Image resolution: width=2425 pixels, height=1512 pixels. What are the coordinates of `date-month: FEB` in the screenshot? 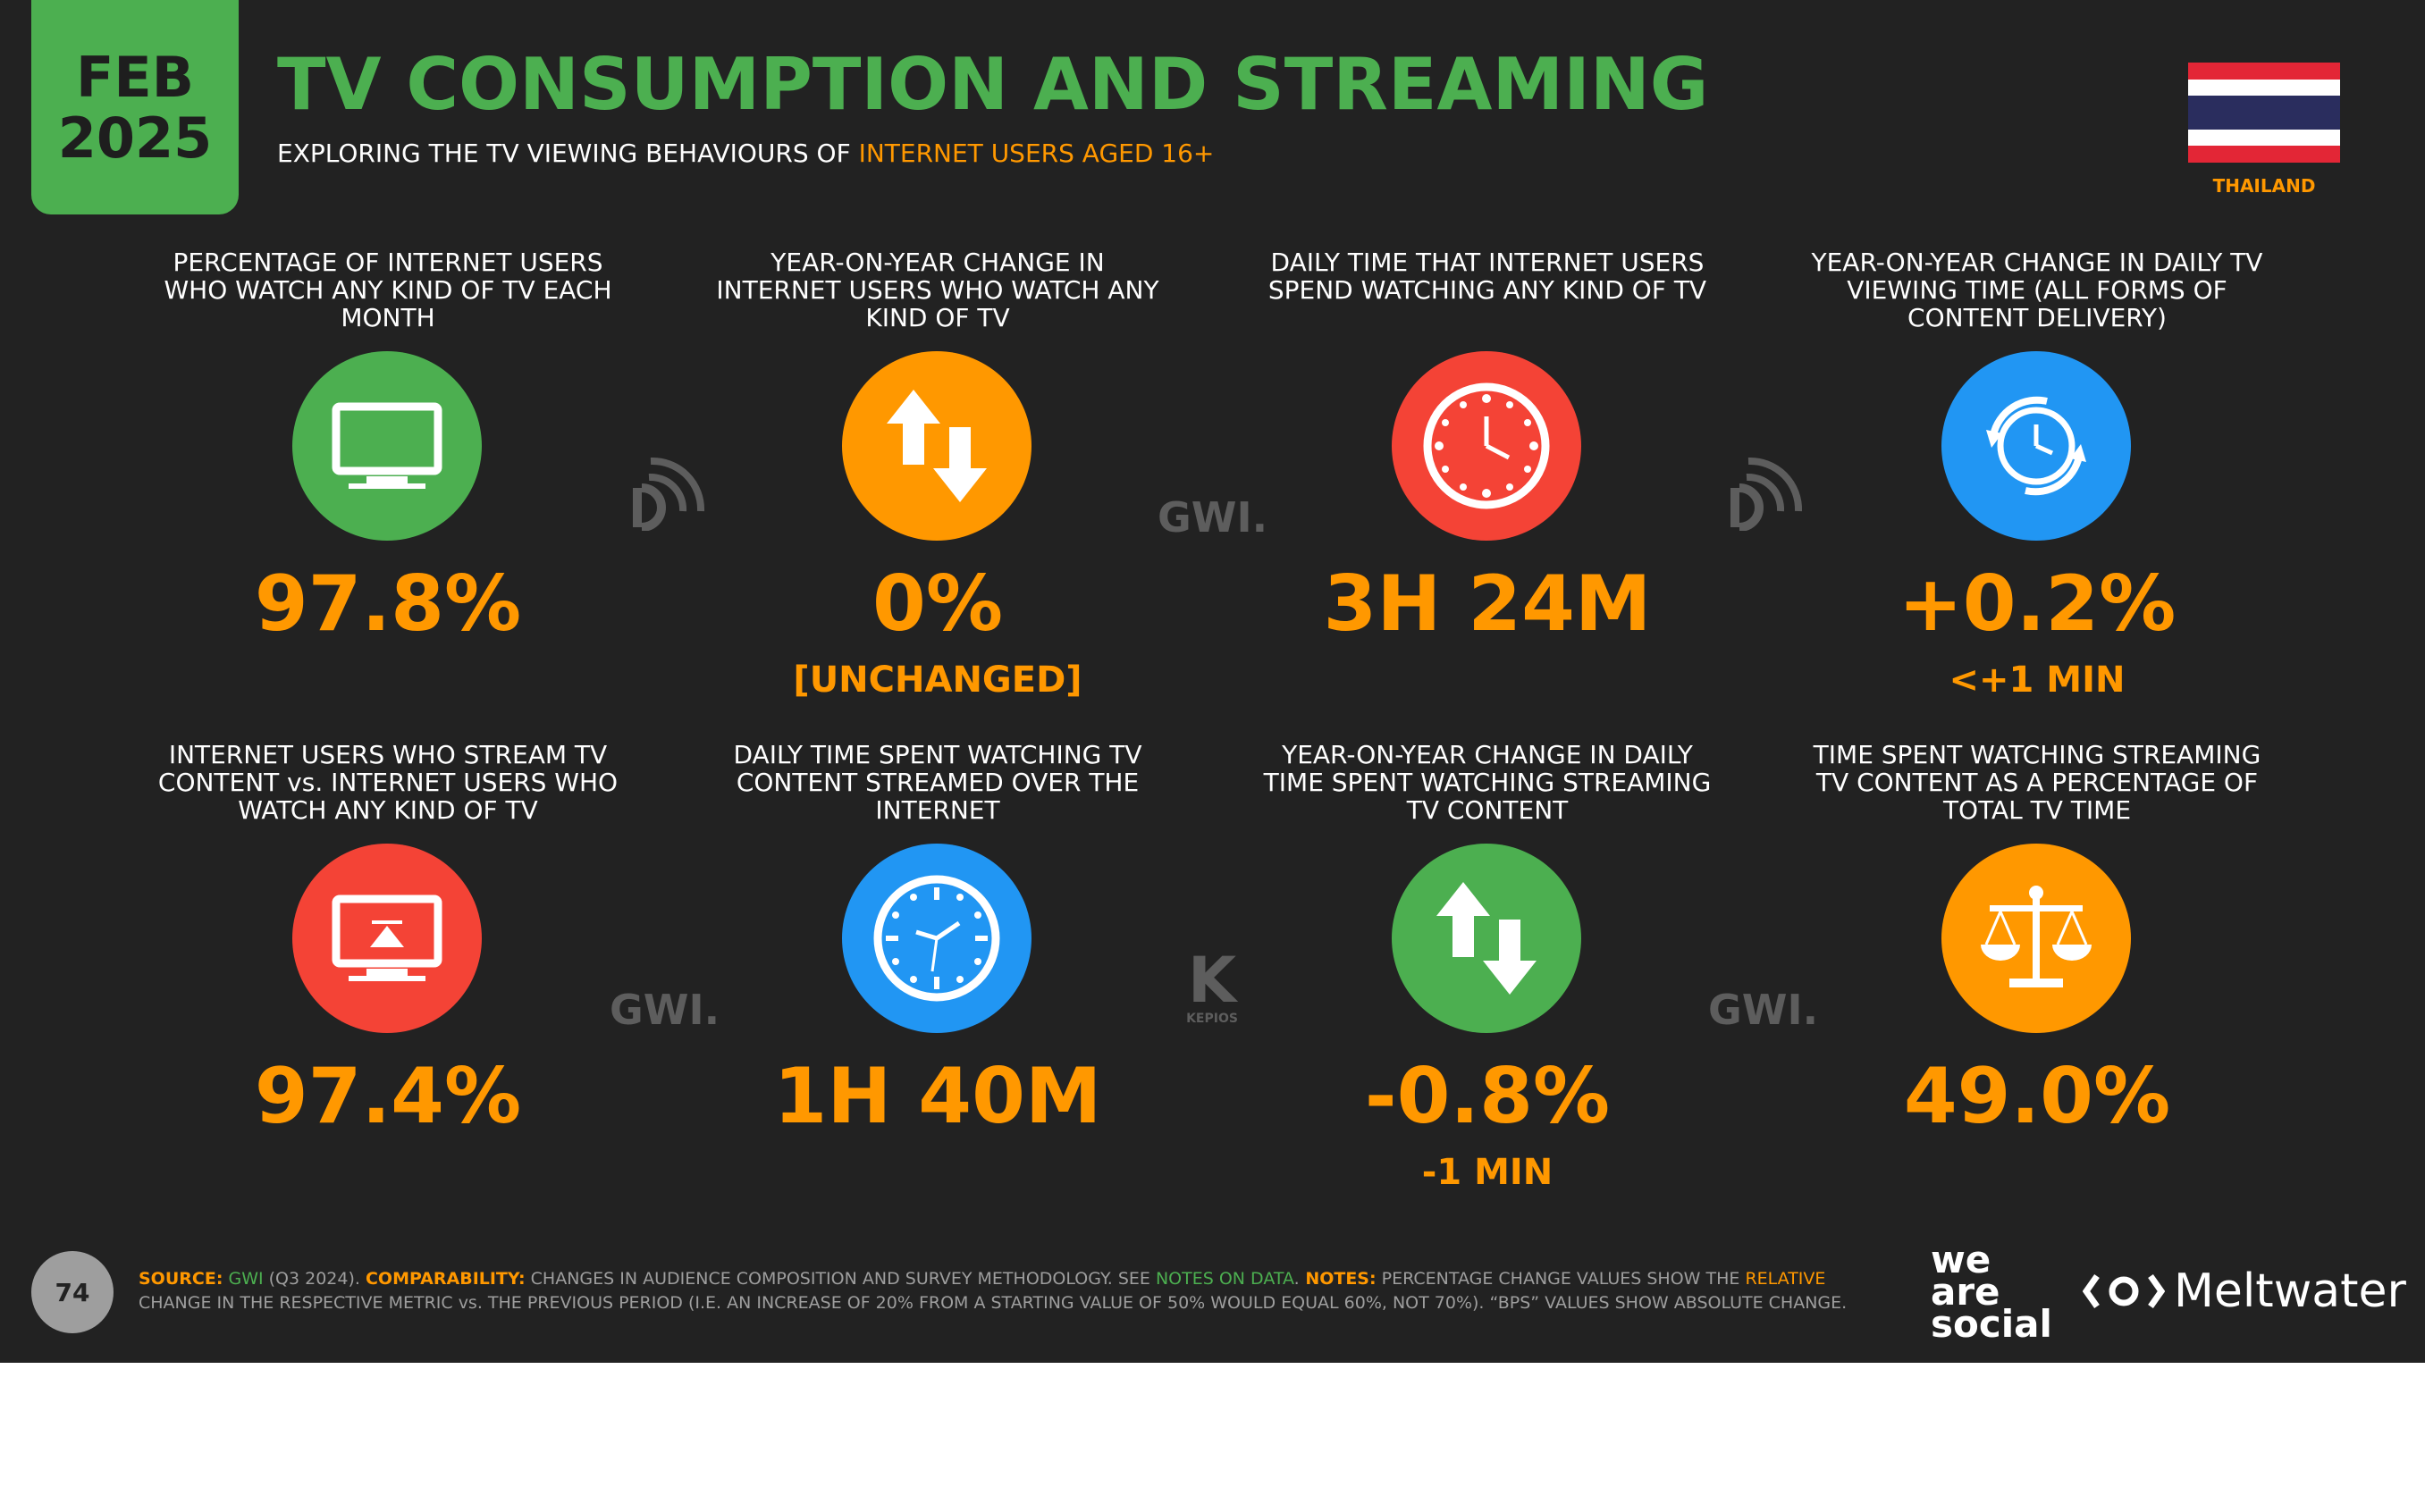 It's located at (135, 77).